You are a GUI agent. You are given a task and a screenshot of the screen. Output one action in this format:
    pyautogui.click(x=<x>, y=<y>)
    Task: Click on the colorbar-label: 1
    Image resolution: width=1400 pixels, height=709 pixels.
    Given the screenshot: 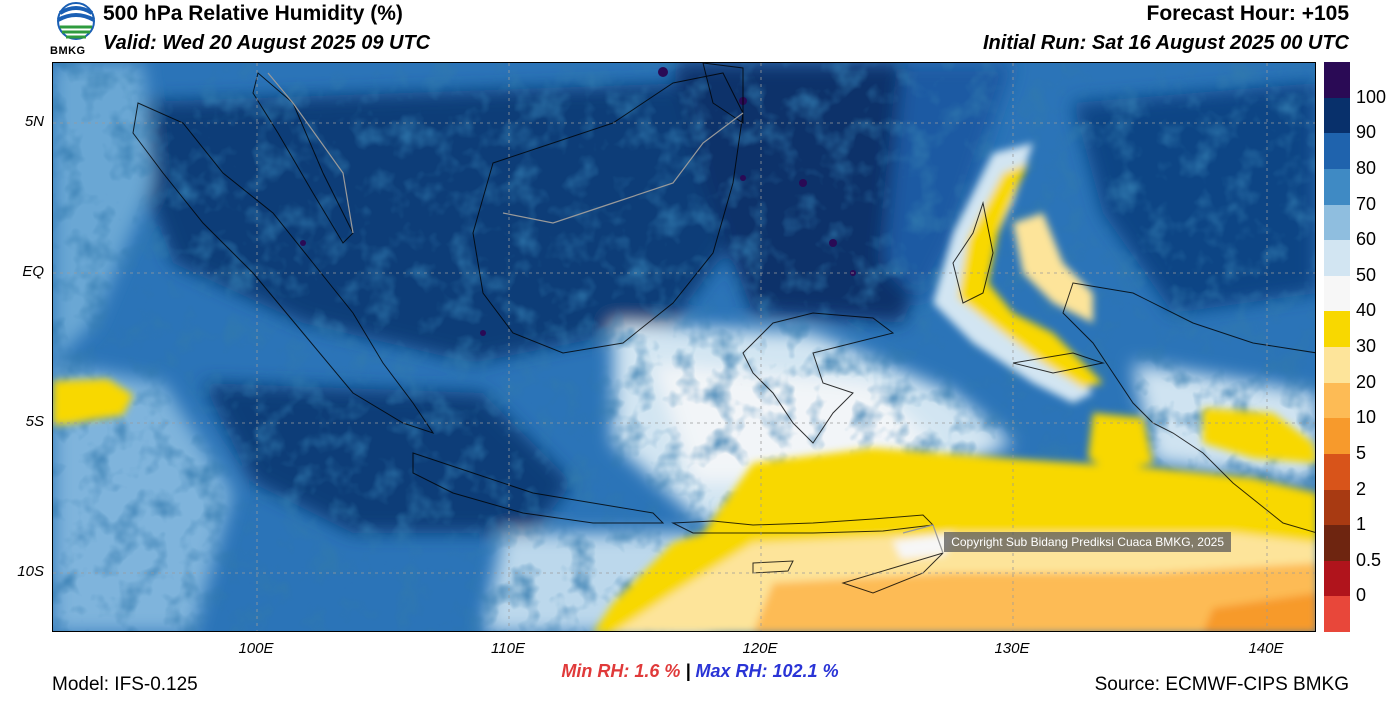 What is the action you would take?
    pyautogui.click(x=1361, y=524)
    